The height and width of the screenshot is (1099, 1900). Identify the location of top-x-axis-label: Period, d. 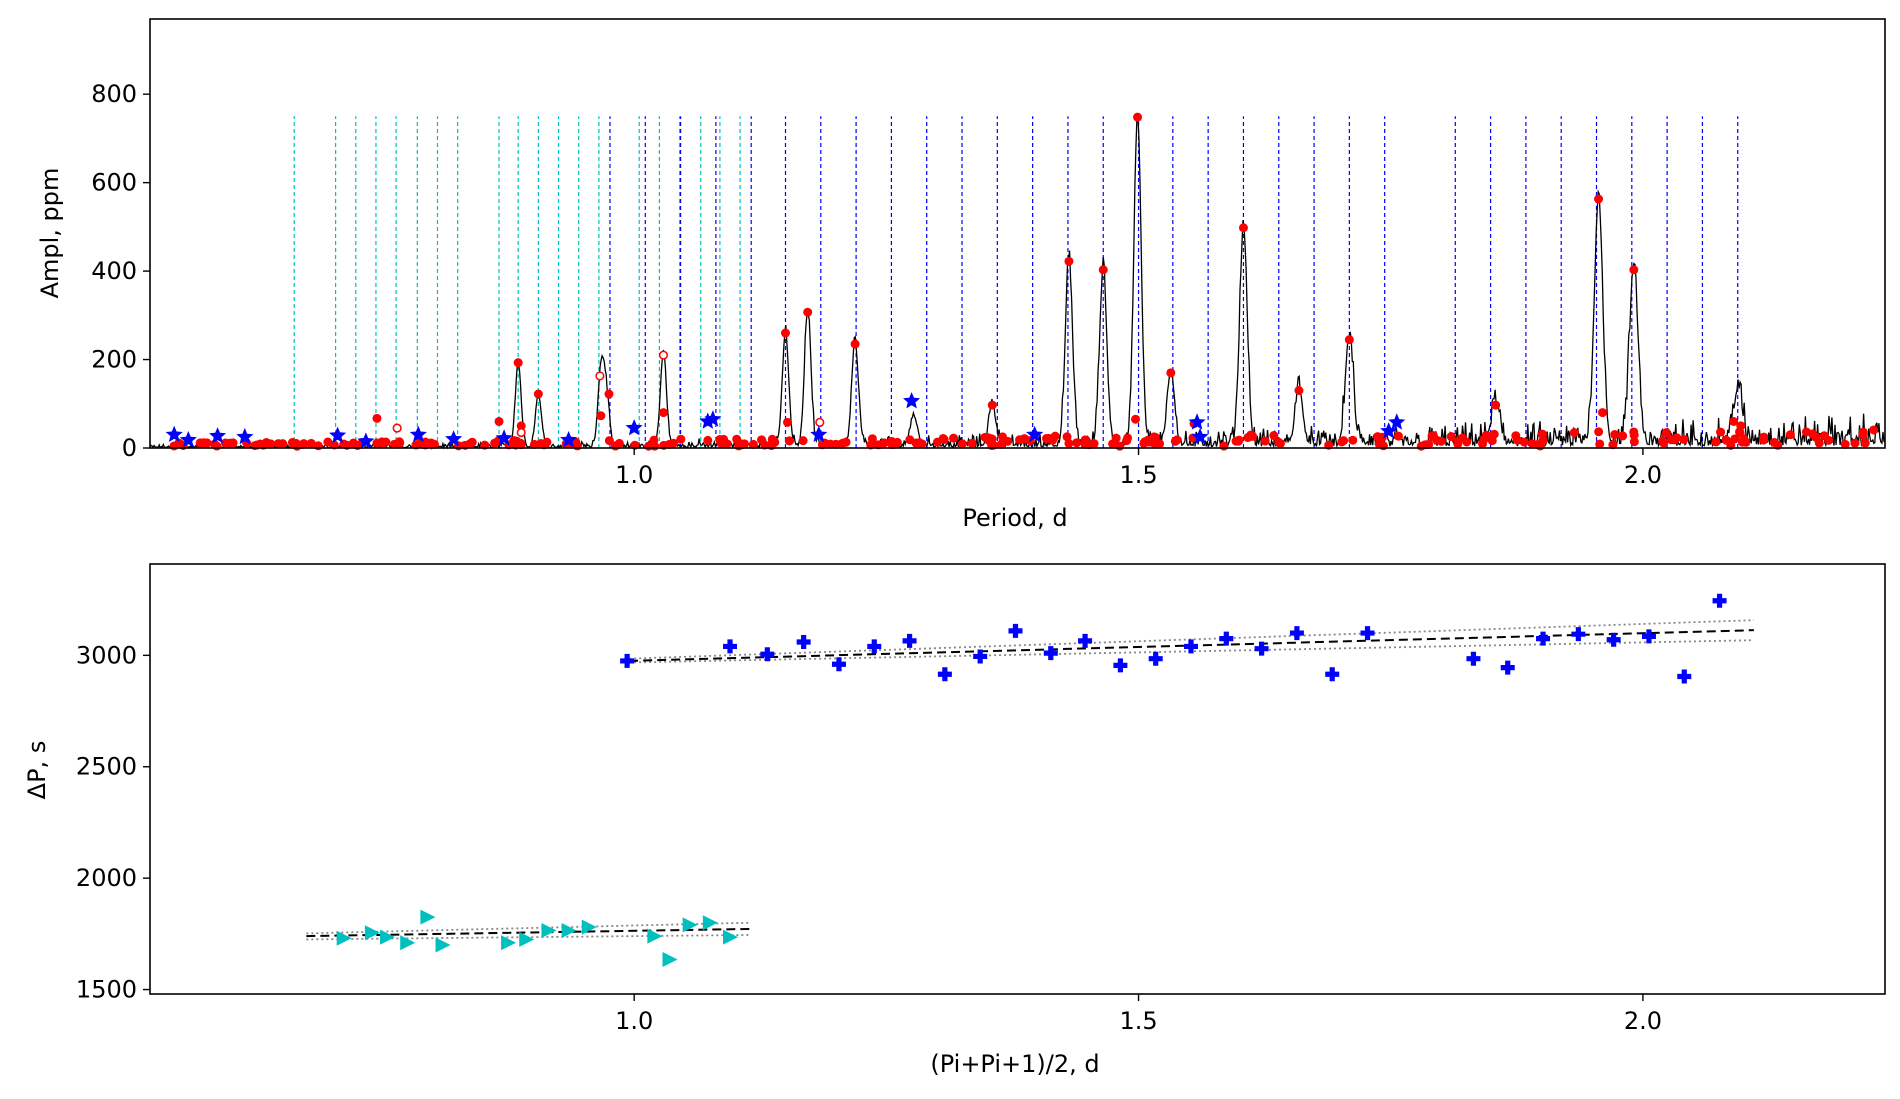
(1014, 518).